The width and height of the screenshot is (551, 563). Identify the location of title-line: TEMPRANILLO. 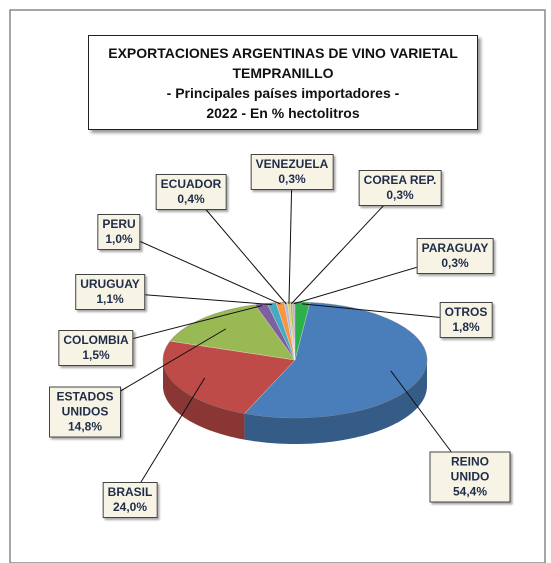
(283, 72).